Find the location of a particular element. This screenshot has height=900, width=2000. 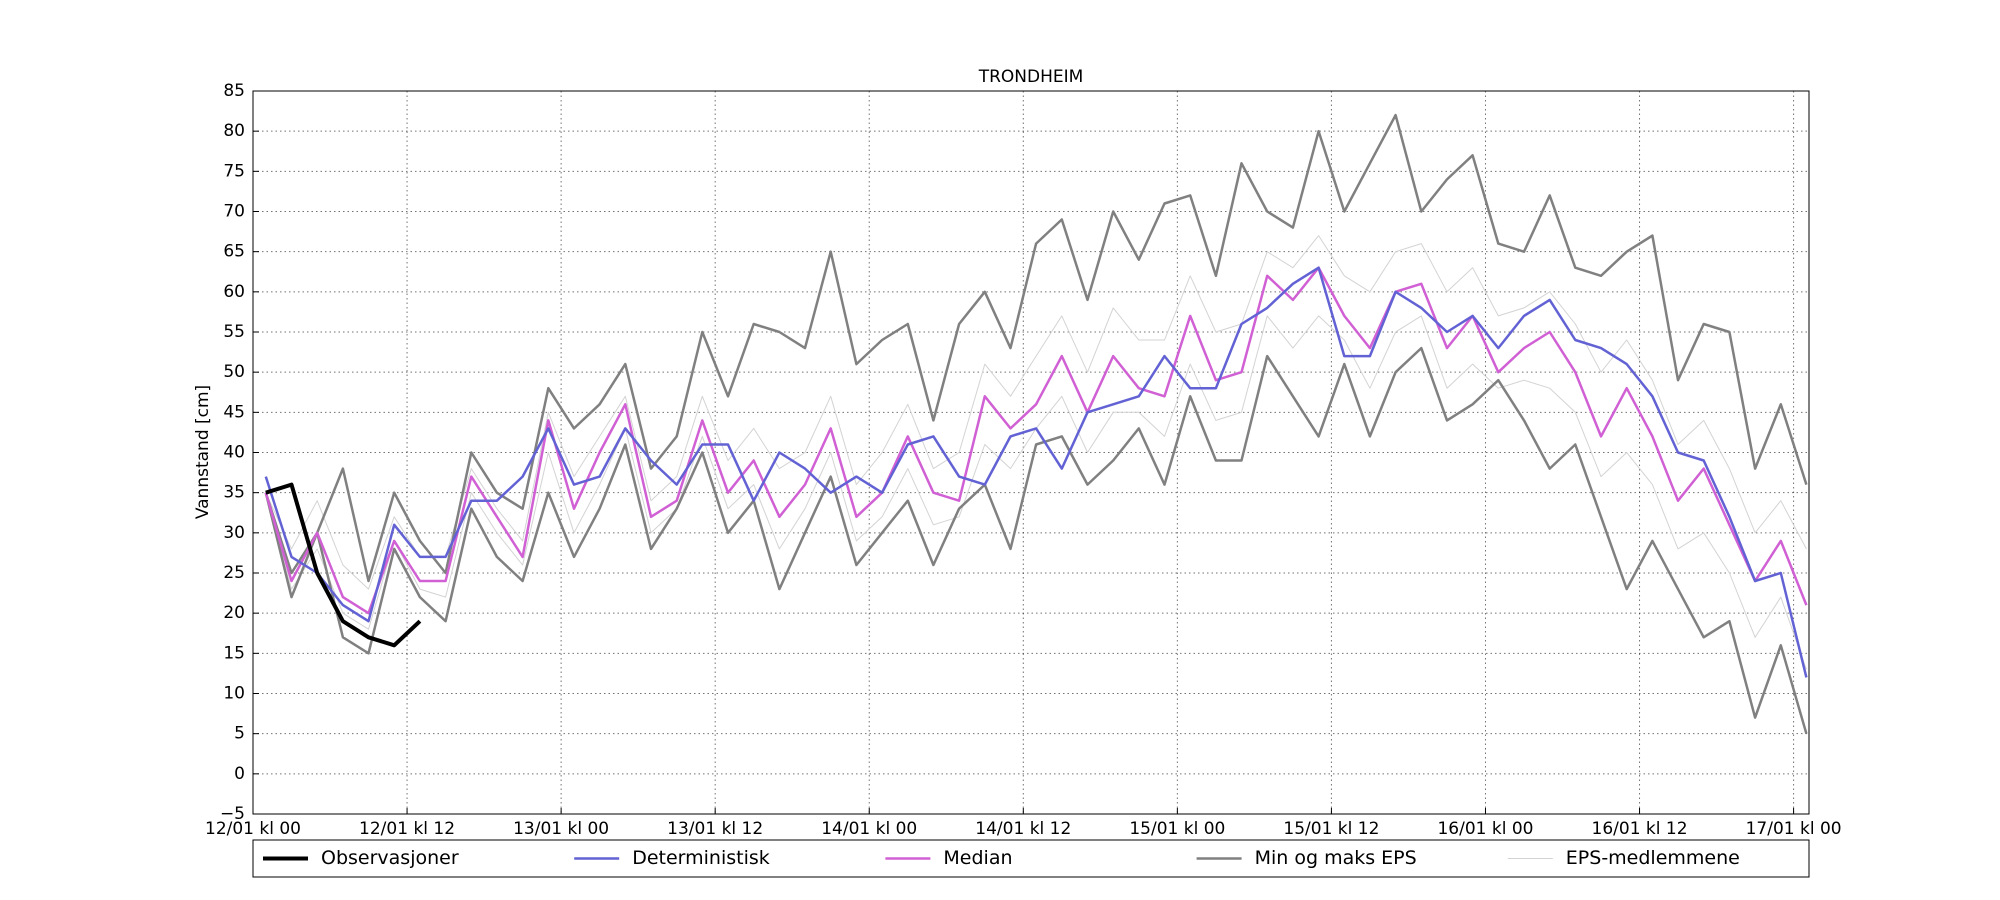

y-tick-label: 50 is located at coordinates (234, 372).